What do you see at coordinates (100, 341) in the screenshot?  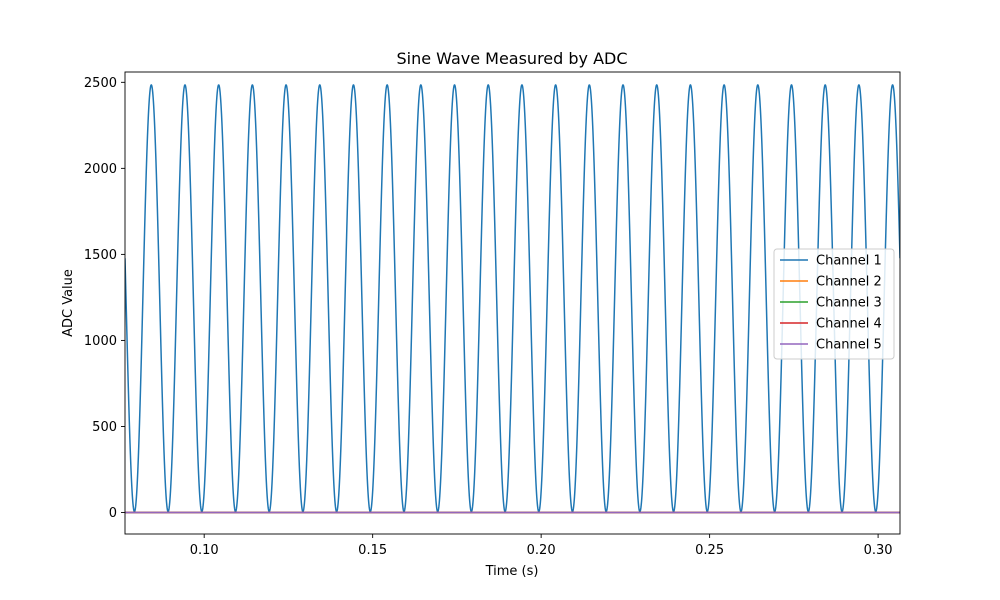 I see `y-tick-label: 1000` at bounding box center [100, 341].